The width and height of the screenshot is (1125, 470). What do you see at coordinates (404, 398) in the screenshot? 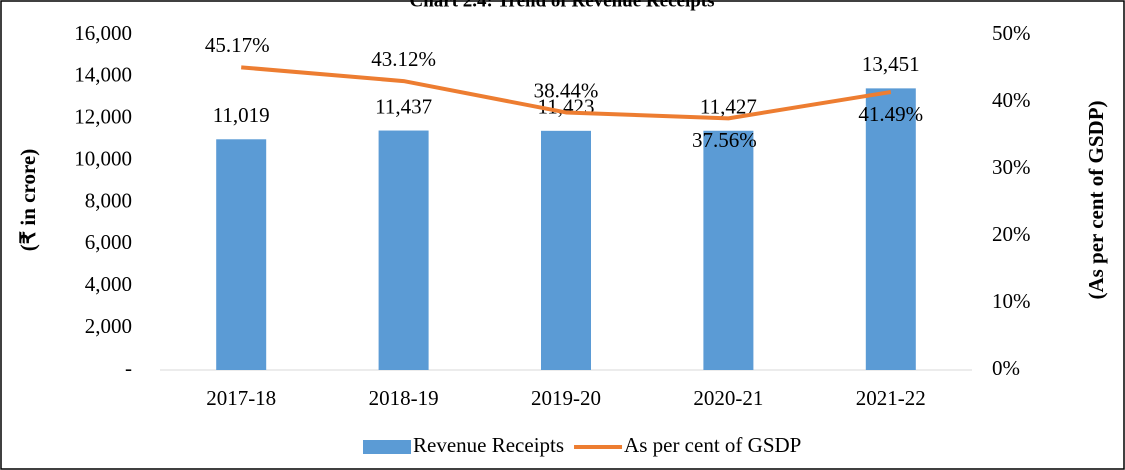
I see `x-tick-label: 2018-19` at bounding box center [404, 398].